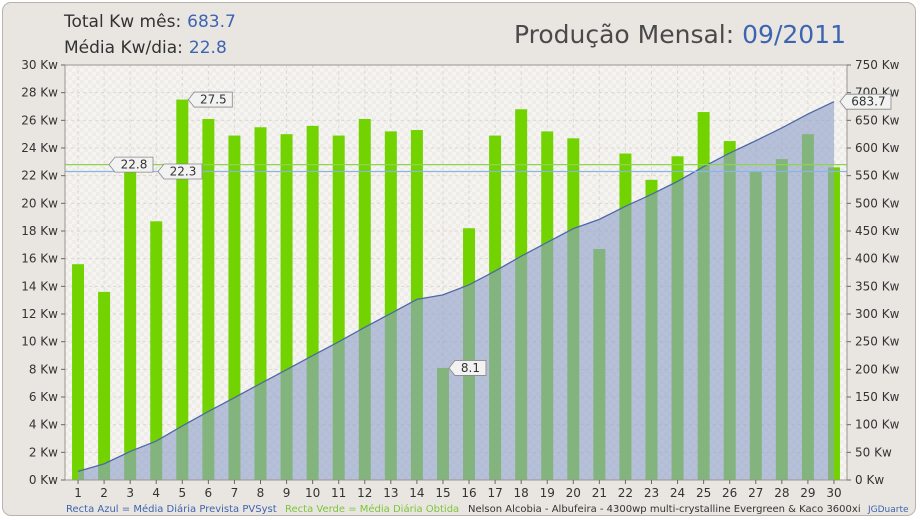  What do you see at coordinates (573, 493) in the screenshot?
I see `x-tick-label: 20` at bounding box center [573, 493].